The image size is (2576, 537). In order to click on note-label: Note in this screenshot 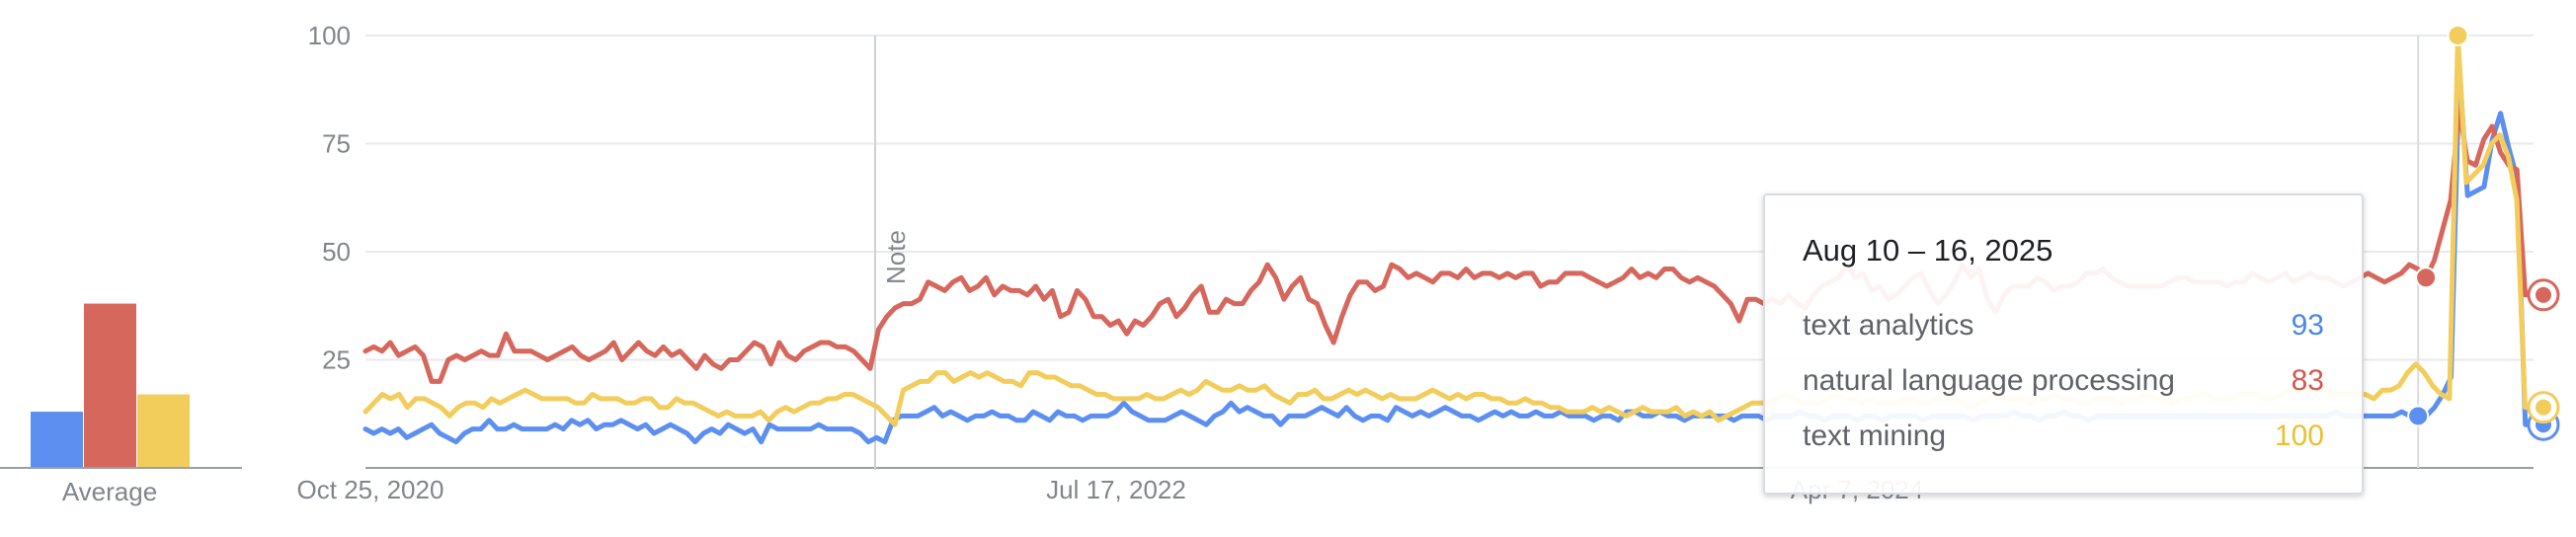, I will do `click(896, 257)`.